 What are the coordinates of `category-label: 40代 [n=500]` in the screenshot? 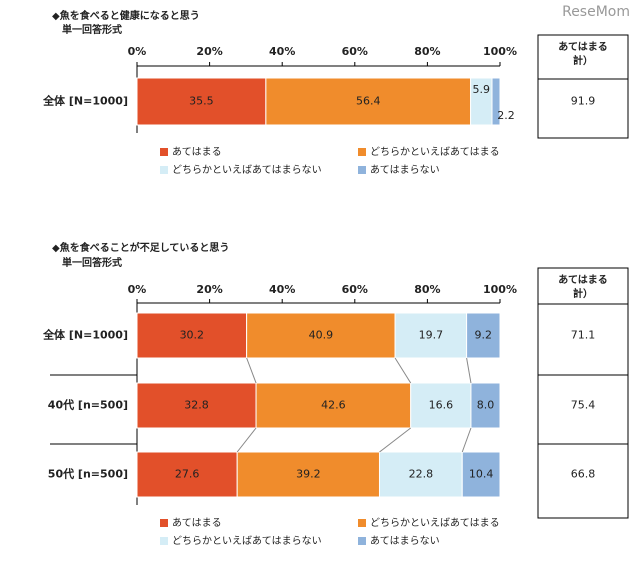 It's located at (88, 405).